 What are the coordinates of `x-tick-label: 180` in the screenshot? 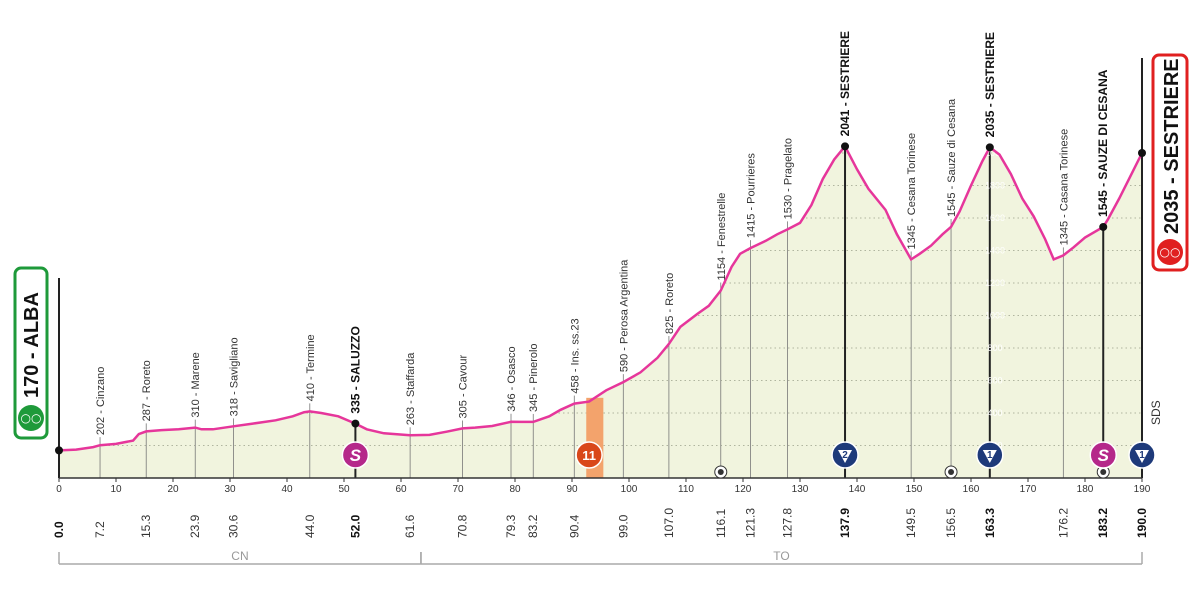 It's located at (1085, 489).